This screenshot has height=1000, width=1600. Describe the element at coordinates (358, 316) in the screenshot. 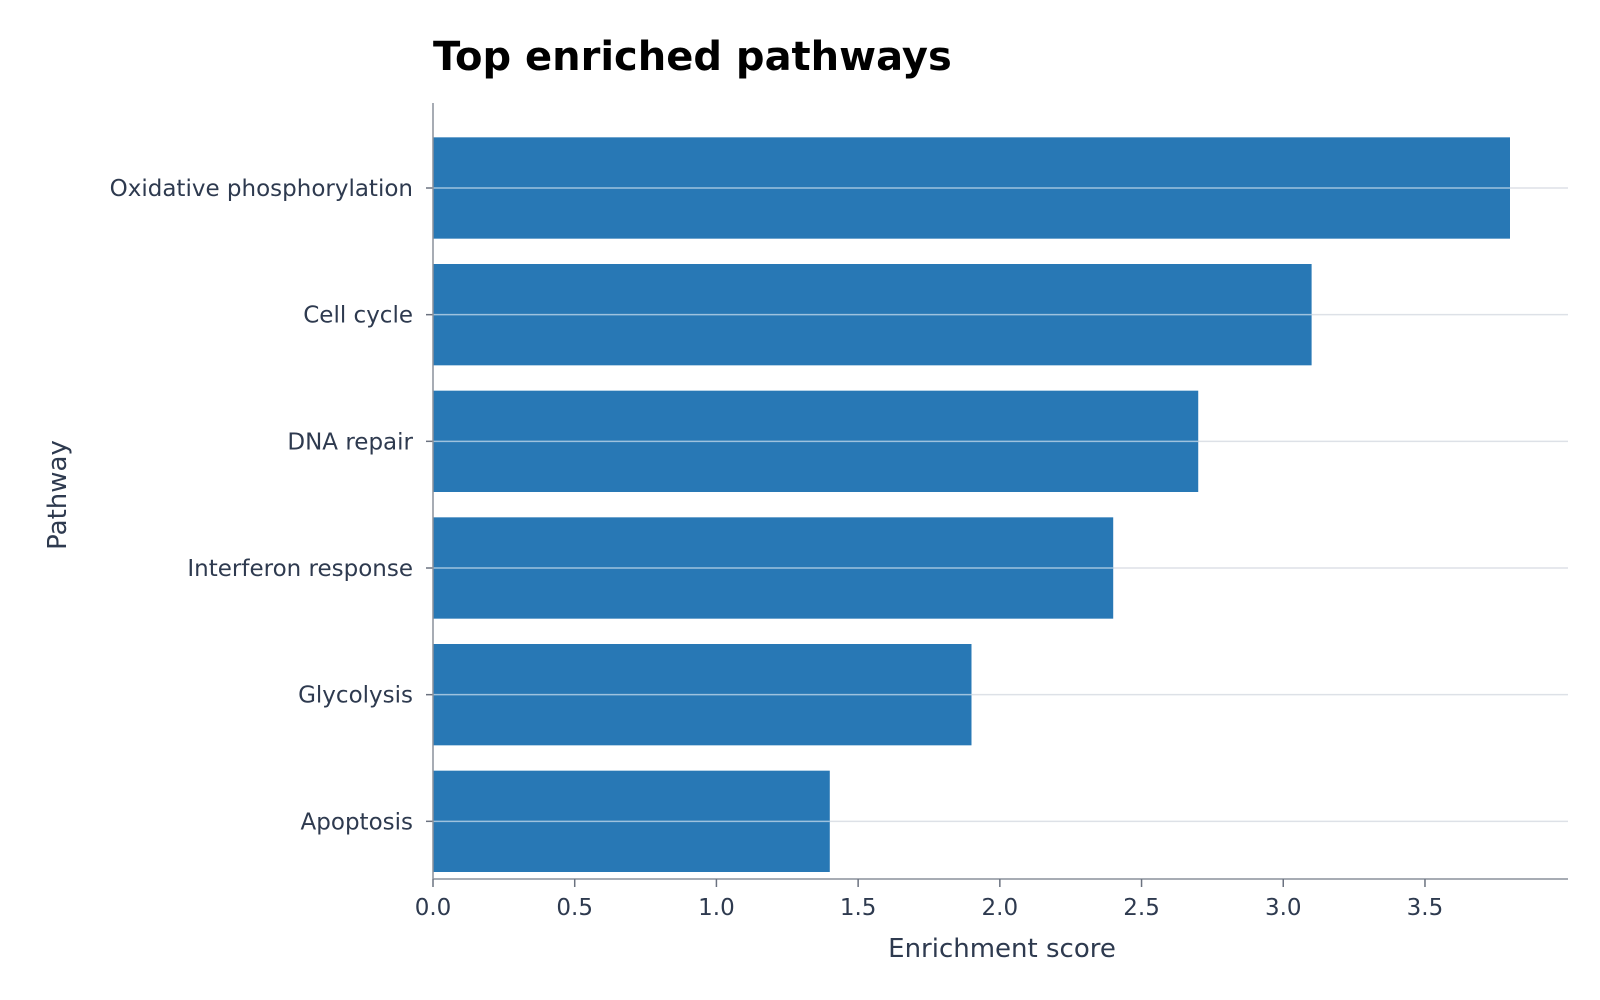

I see `y-tick-label: Cell cycle` at that location.